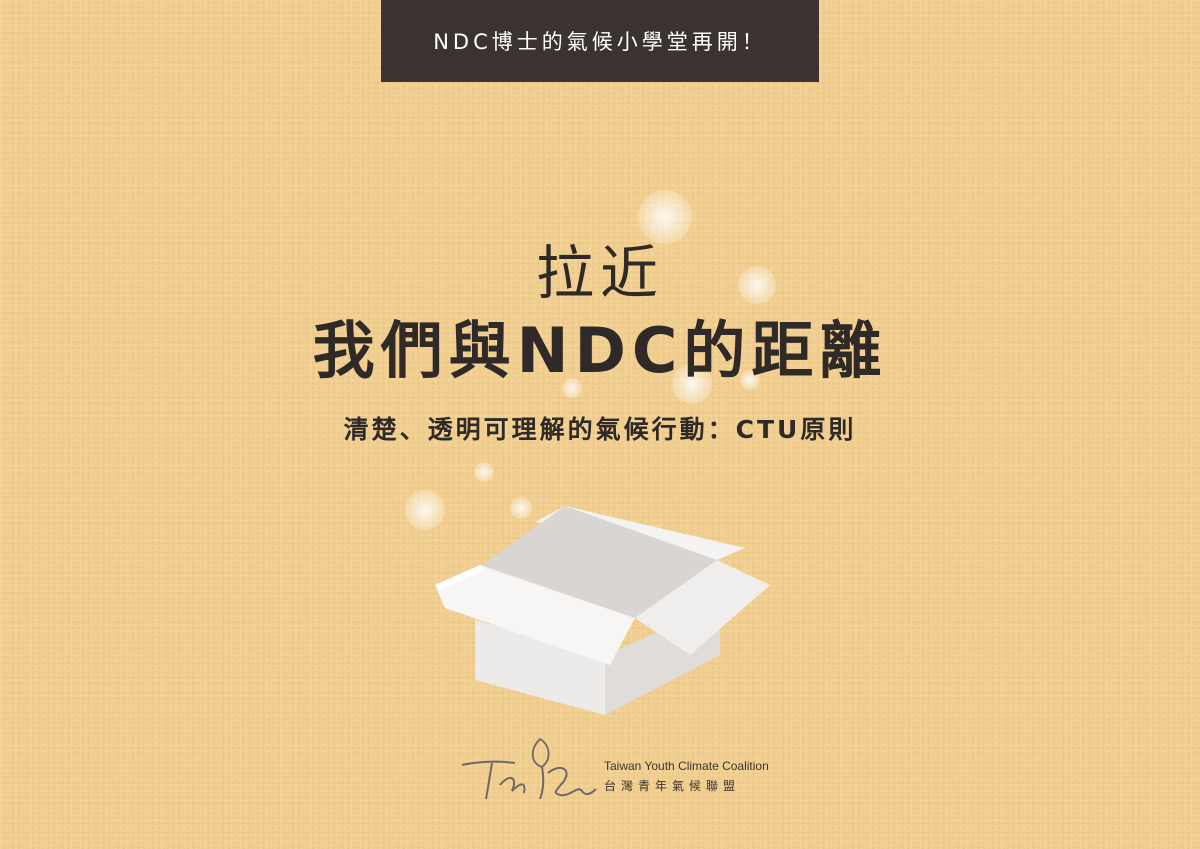  I want to click on box-interior, so click(596, 563).